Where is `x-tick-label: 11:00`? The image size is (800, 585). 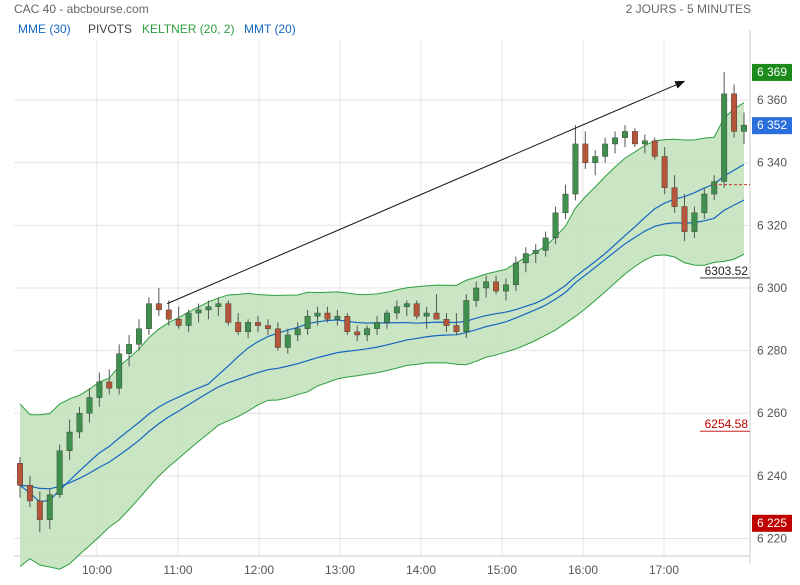 x-tick-label: 11:00 is located at coordinates (177, 570).